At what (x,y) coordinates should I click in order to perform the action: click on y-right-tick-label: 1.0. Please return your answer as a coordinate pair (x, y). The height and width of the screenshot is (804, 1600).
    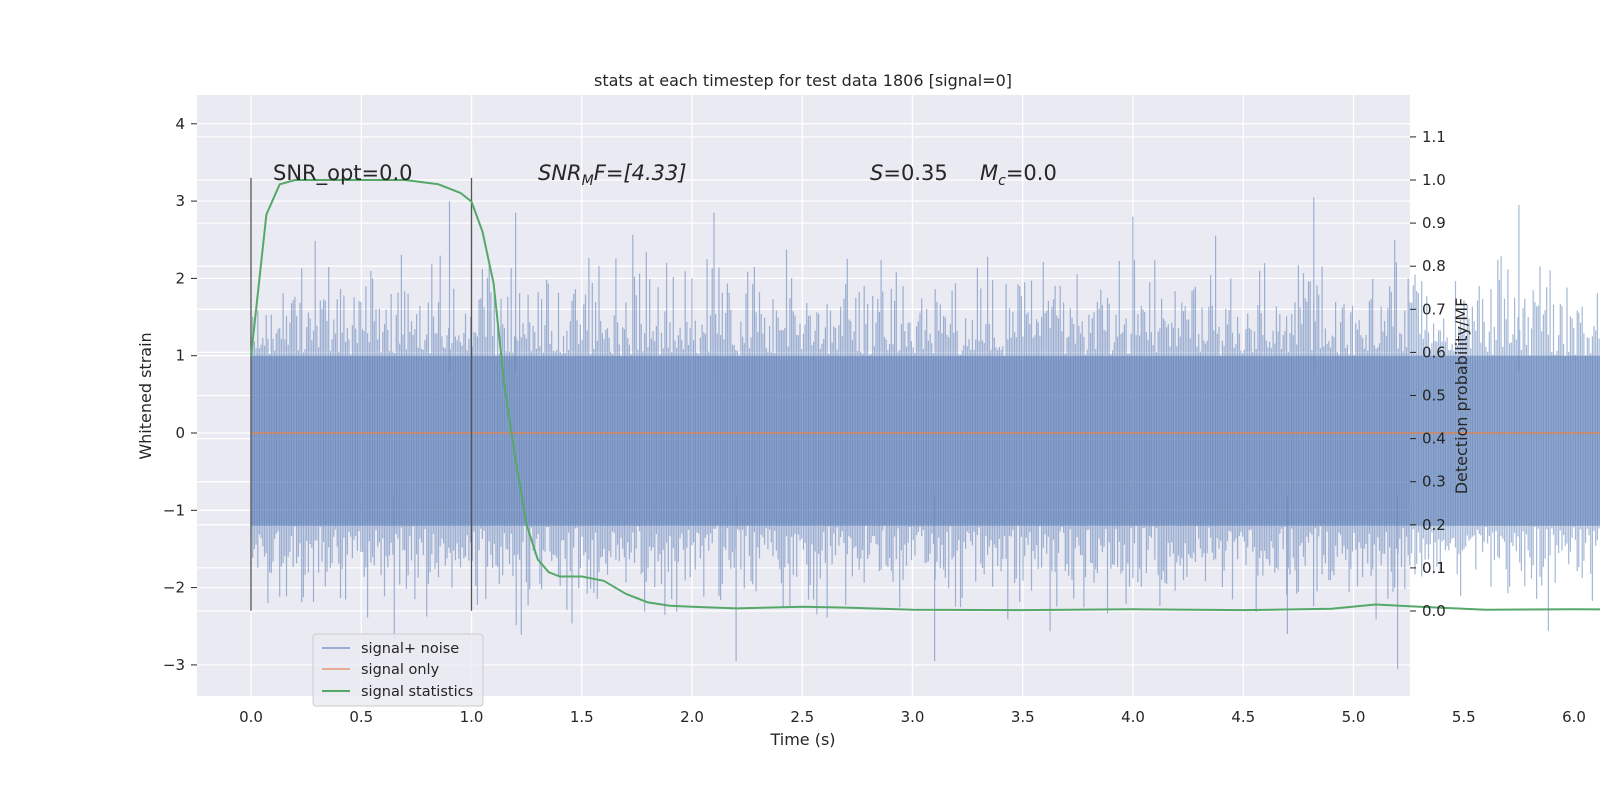
    Looking at the image, I should click on (1434, 180).